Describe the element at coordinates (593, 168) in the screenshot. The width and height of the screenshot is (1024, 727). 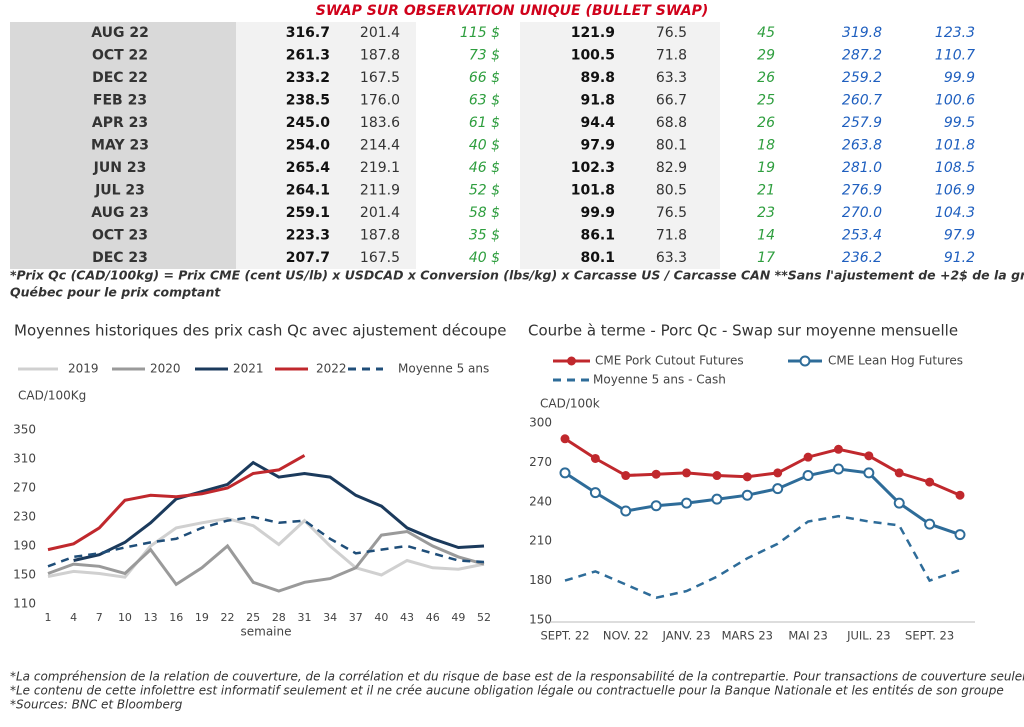
I see `table-cell: 102.3` at that location.